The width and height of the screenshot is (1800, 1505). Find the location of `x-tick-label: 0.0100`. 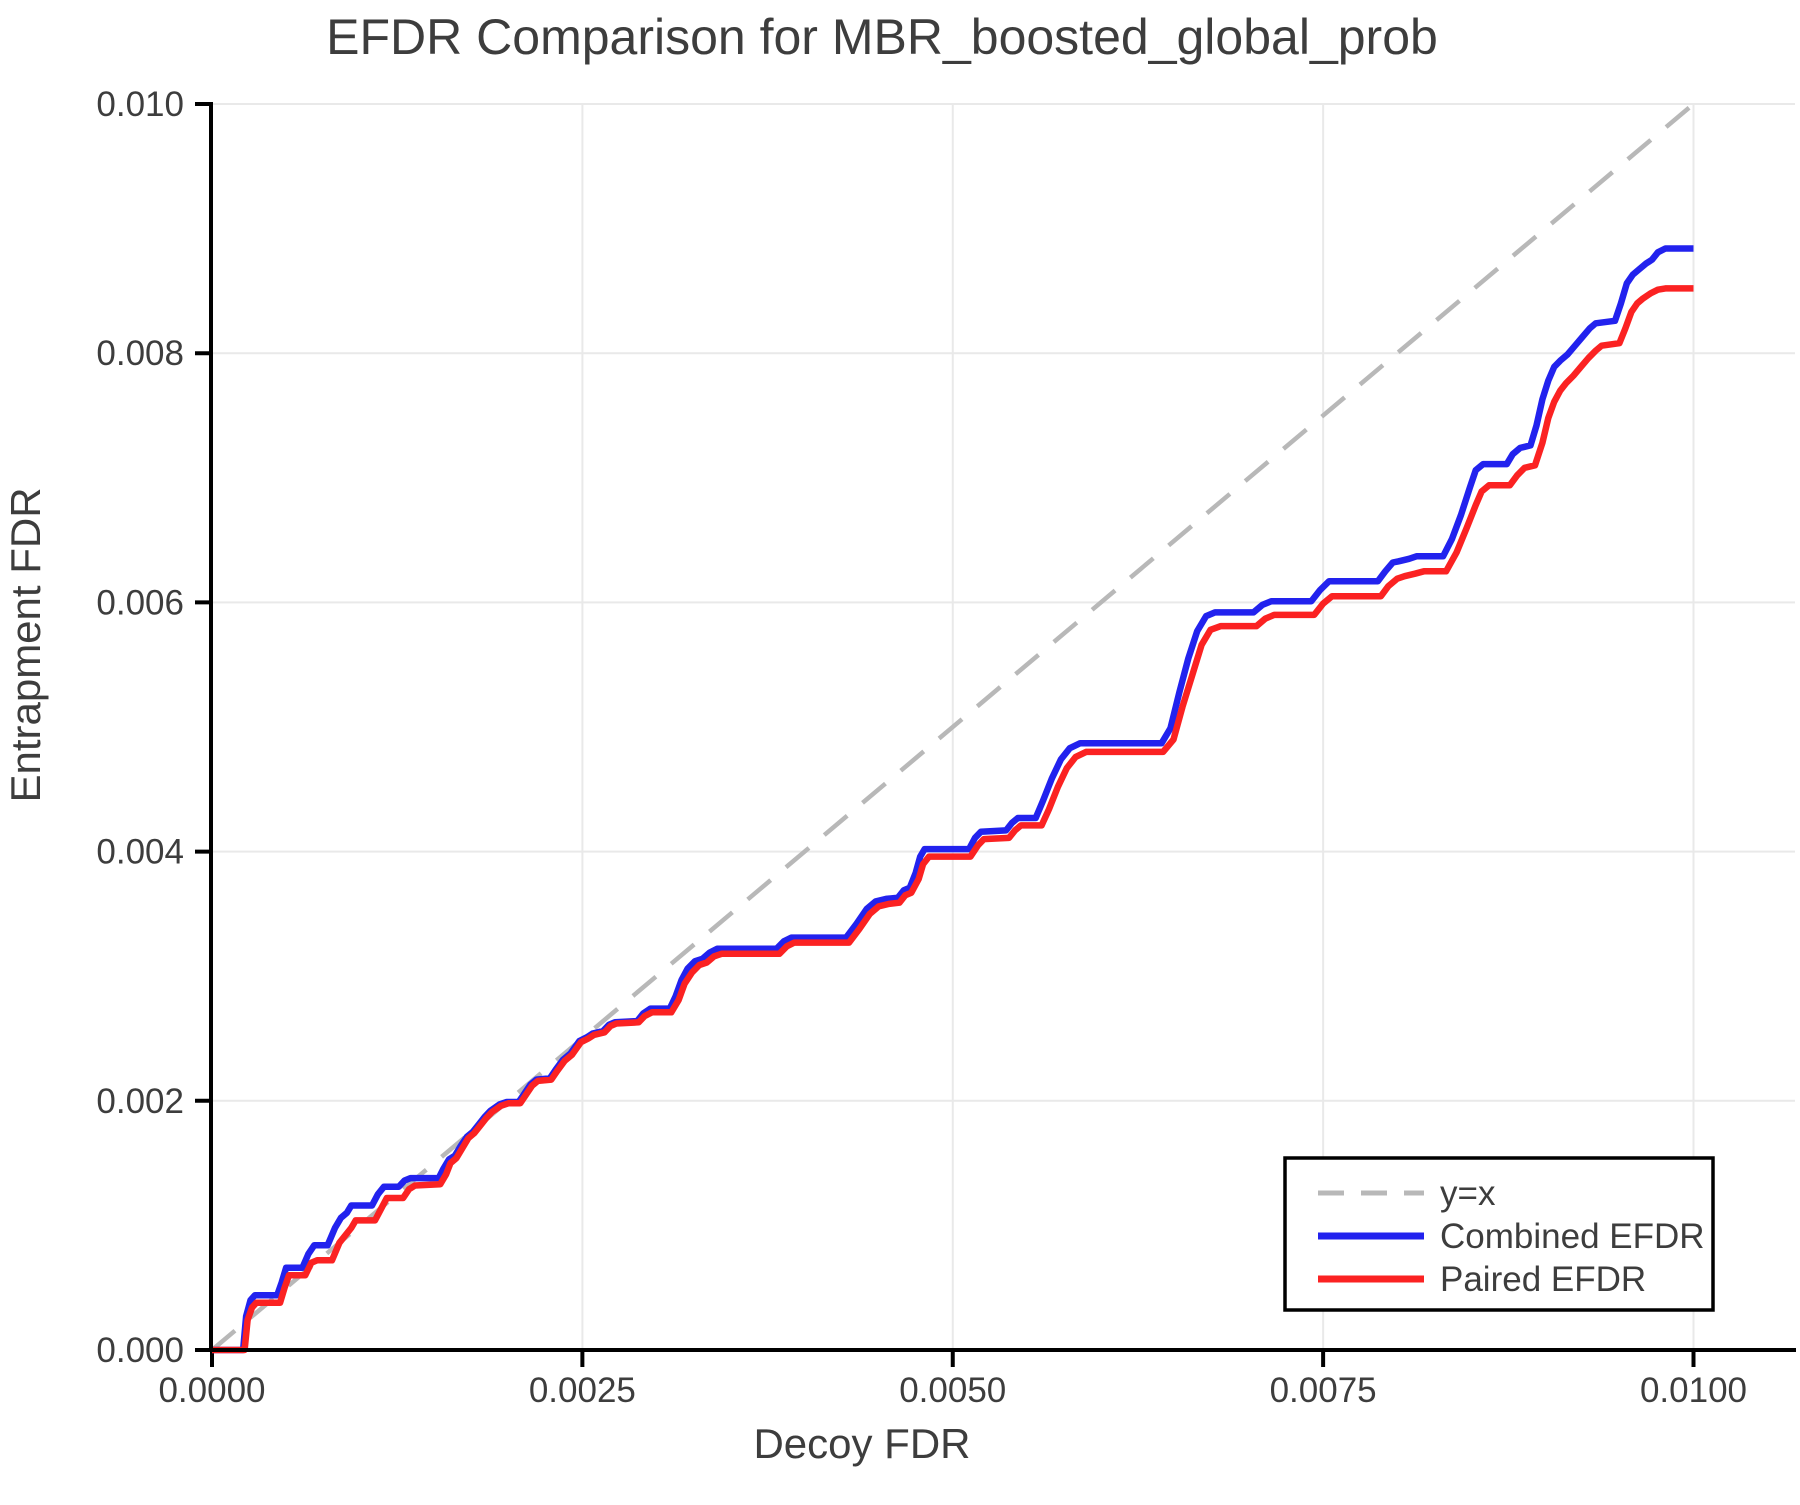

x-tick-label: 0.0100 is located at coordinates (1693, 1390).